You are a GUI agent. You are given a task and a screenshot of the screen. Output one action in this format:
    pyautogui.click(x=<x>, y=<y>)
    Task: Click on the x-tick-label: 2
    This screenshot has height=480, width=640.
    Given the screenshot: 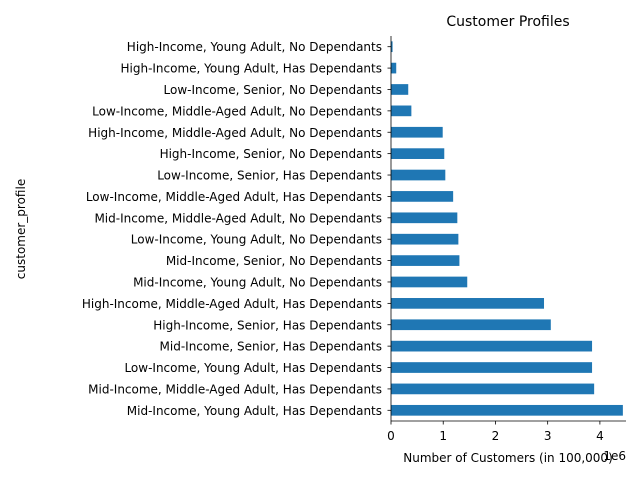 What is the action you would take?
    pyautogui.click(x=496, y=436)
    